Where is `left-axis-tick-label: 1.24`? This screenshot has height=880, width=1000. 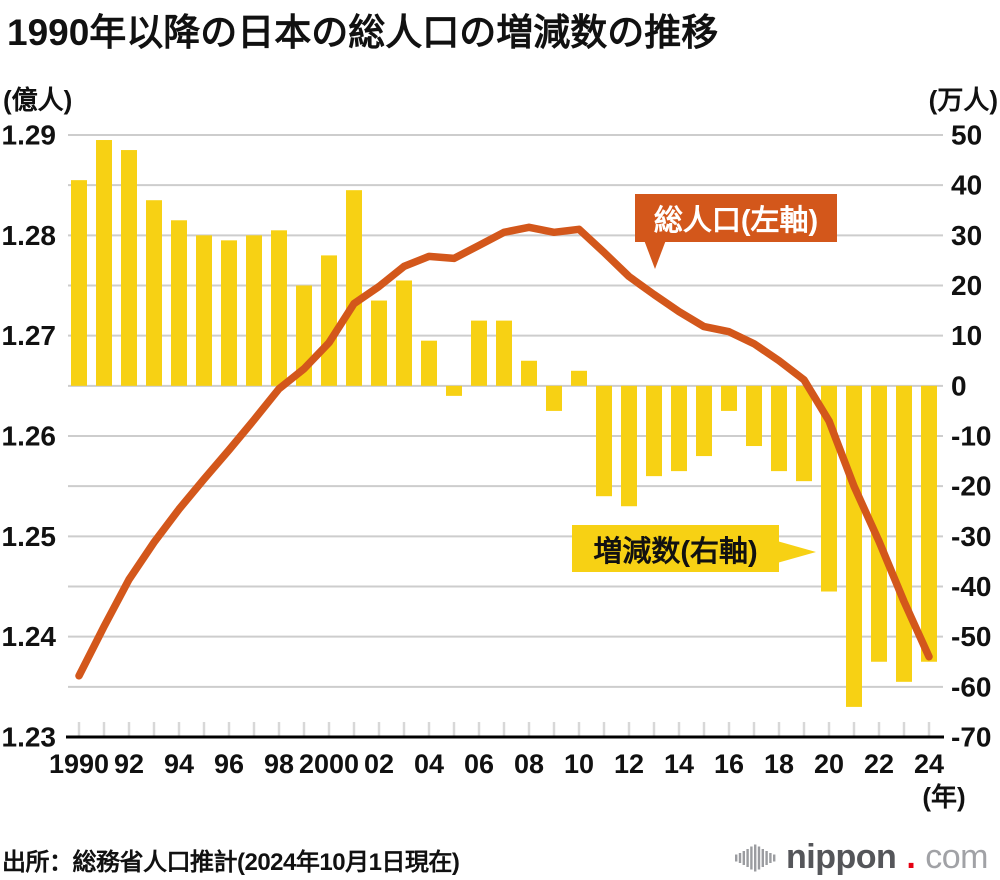 left-axis-tick-label: 1.24 is located at coordinates (29, 636).